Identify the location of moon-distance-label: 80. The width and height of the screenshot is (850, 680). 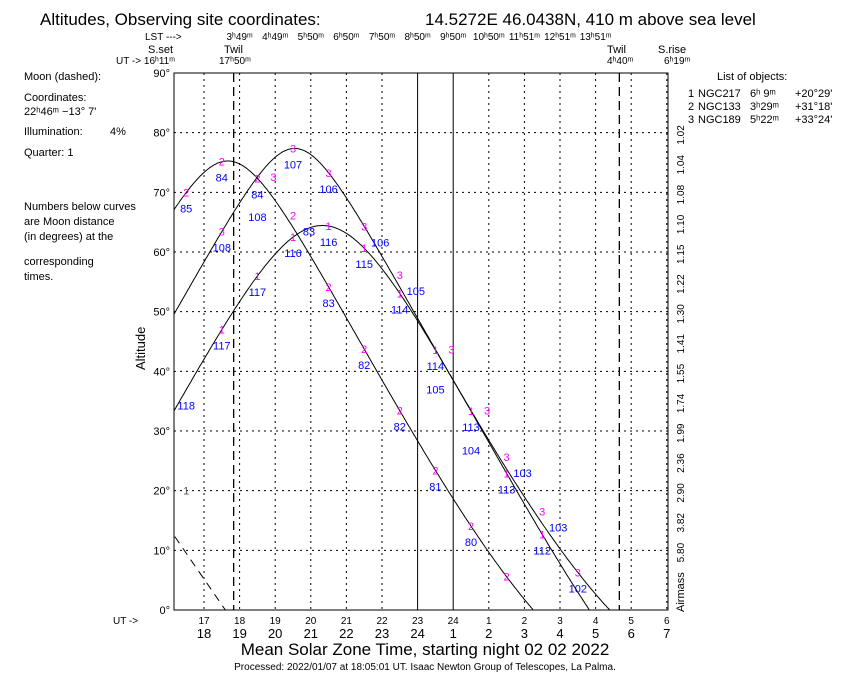
(471, 543).